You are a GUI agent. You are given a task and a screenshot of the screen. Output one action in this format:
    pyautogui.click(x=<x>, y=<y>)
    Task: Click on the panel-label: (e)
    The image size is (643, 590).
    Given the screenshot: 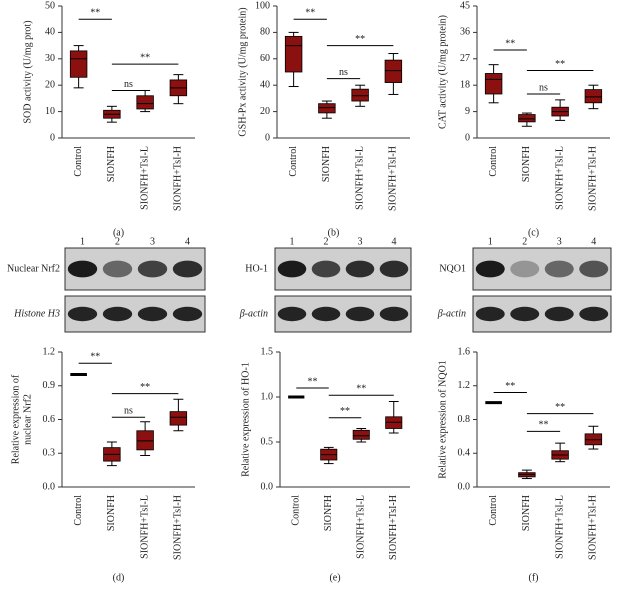 What is the action you would take?
    pyautogui.click(x=334, y=577)
    